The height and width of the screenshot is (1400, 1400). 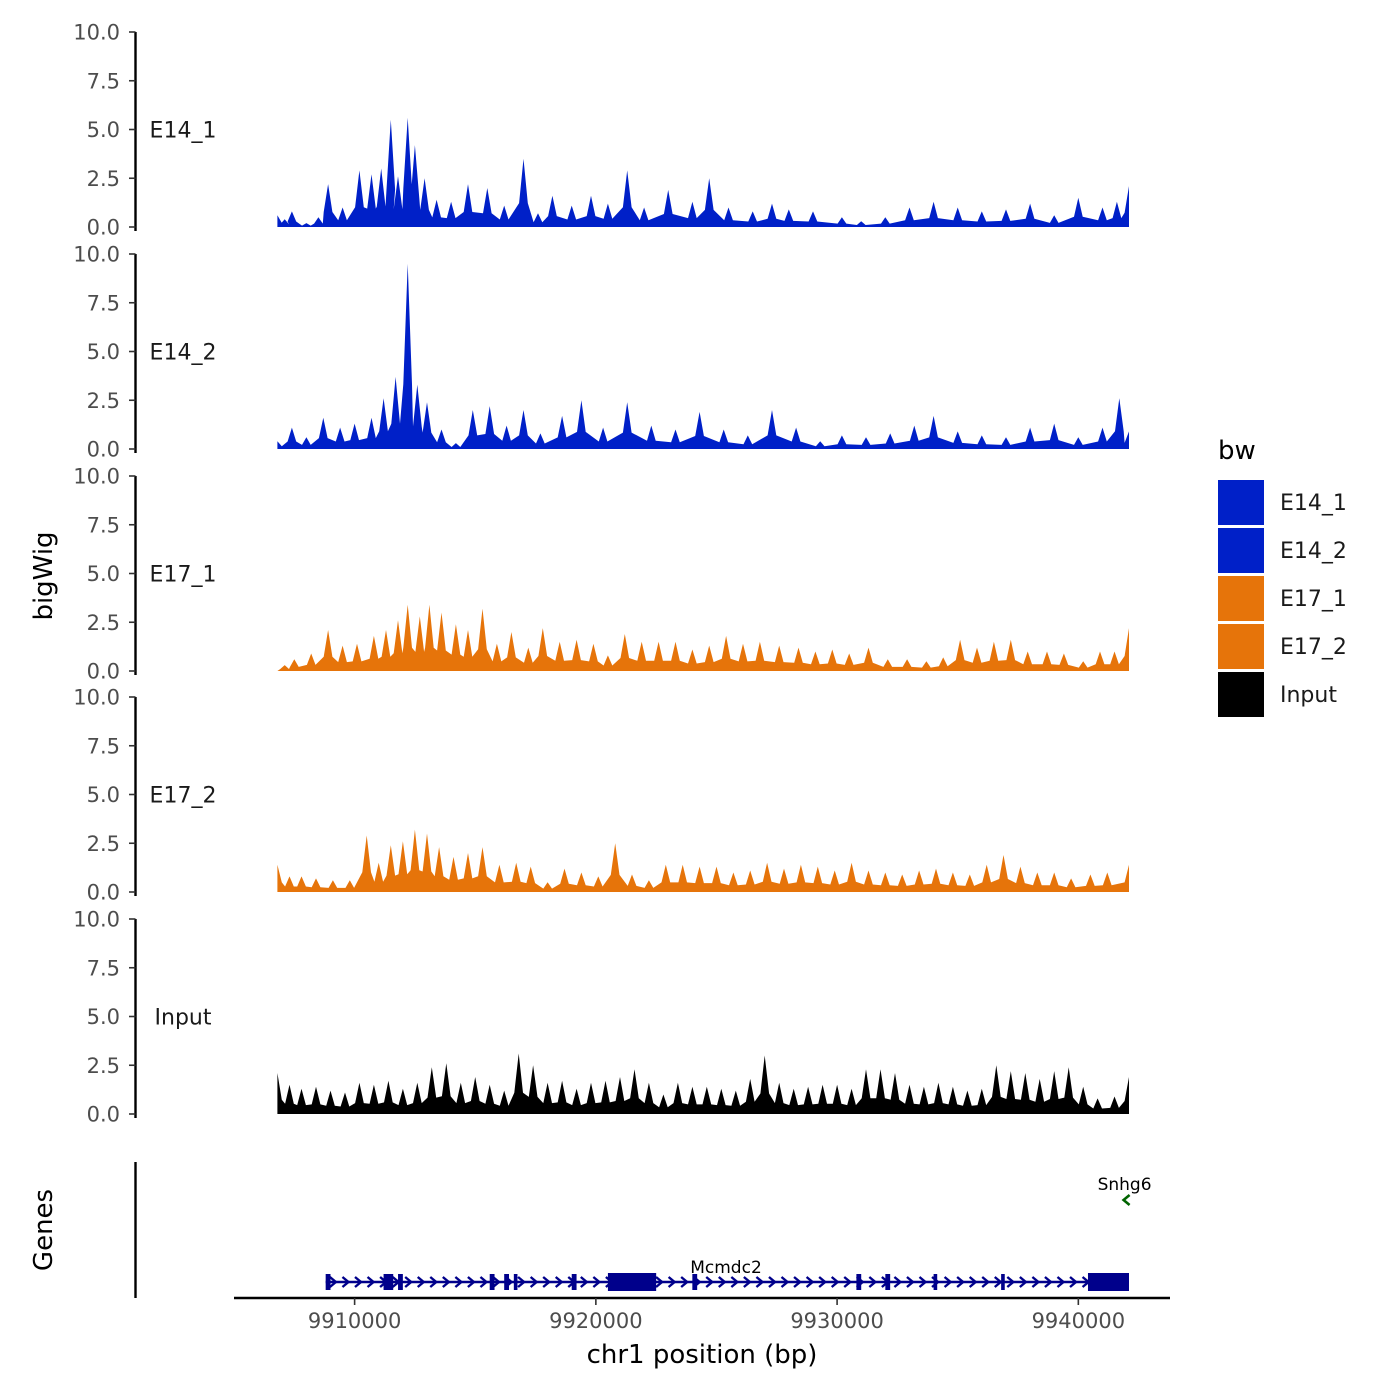 I want to click on track-label: E14_1, so click(x=183, y=131).